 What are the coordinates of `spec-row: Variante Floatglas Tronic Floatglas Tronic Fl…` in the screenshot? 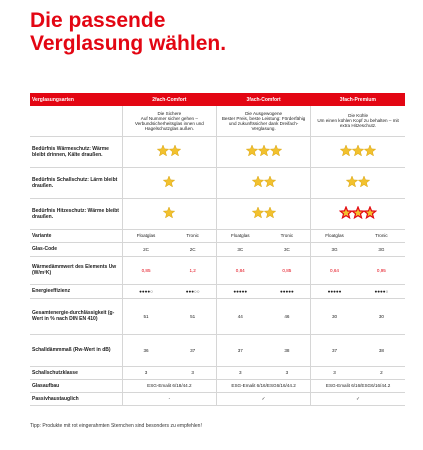 It's located at (217, 236).